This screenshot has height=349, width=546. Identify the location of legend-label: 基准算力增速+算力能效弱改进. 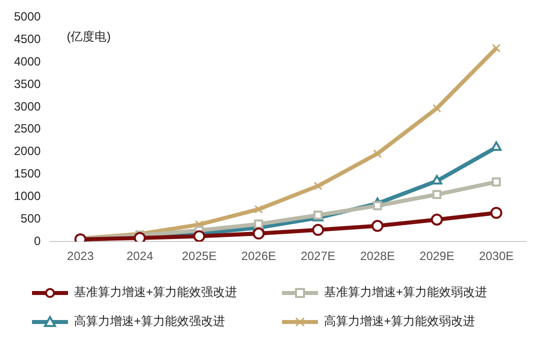
(406, 292).